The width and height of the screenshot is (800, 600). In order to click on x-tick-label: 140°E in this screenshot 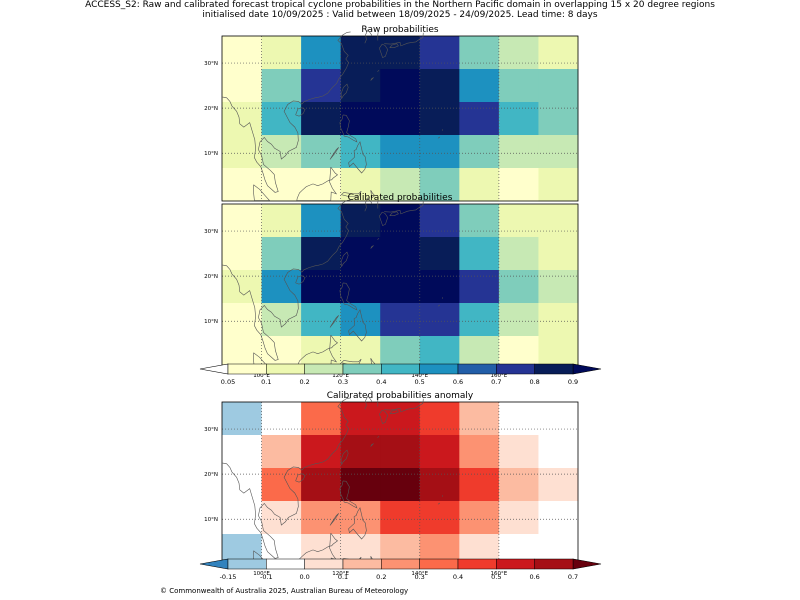, I will do `click(419, 574)`.